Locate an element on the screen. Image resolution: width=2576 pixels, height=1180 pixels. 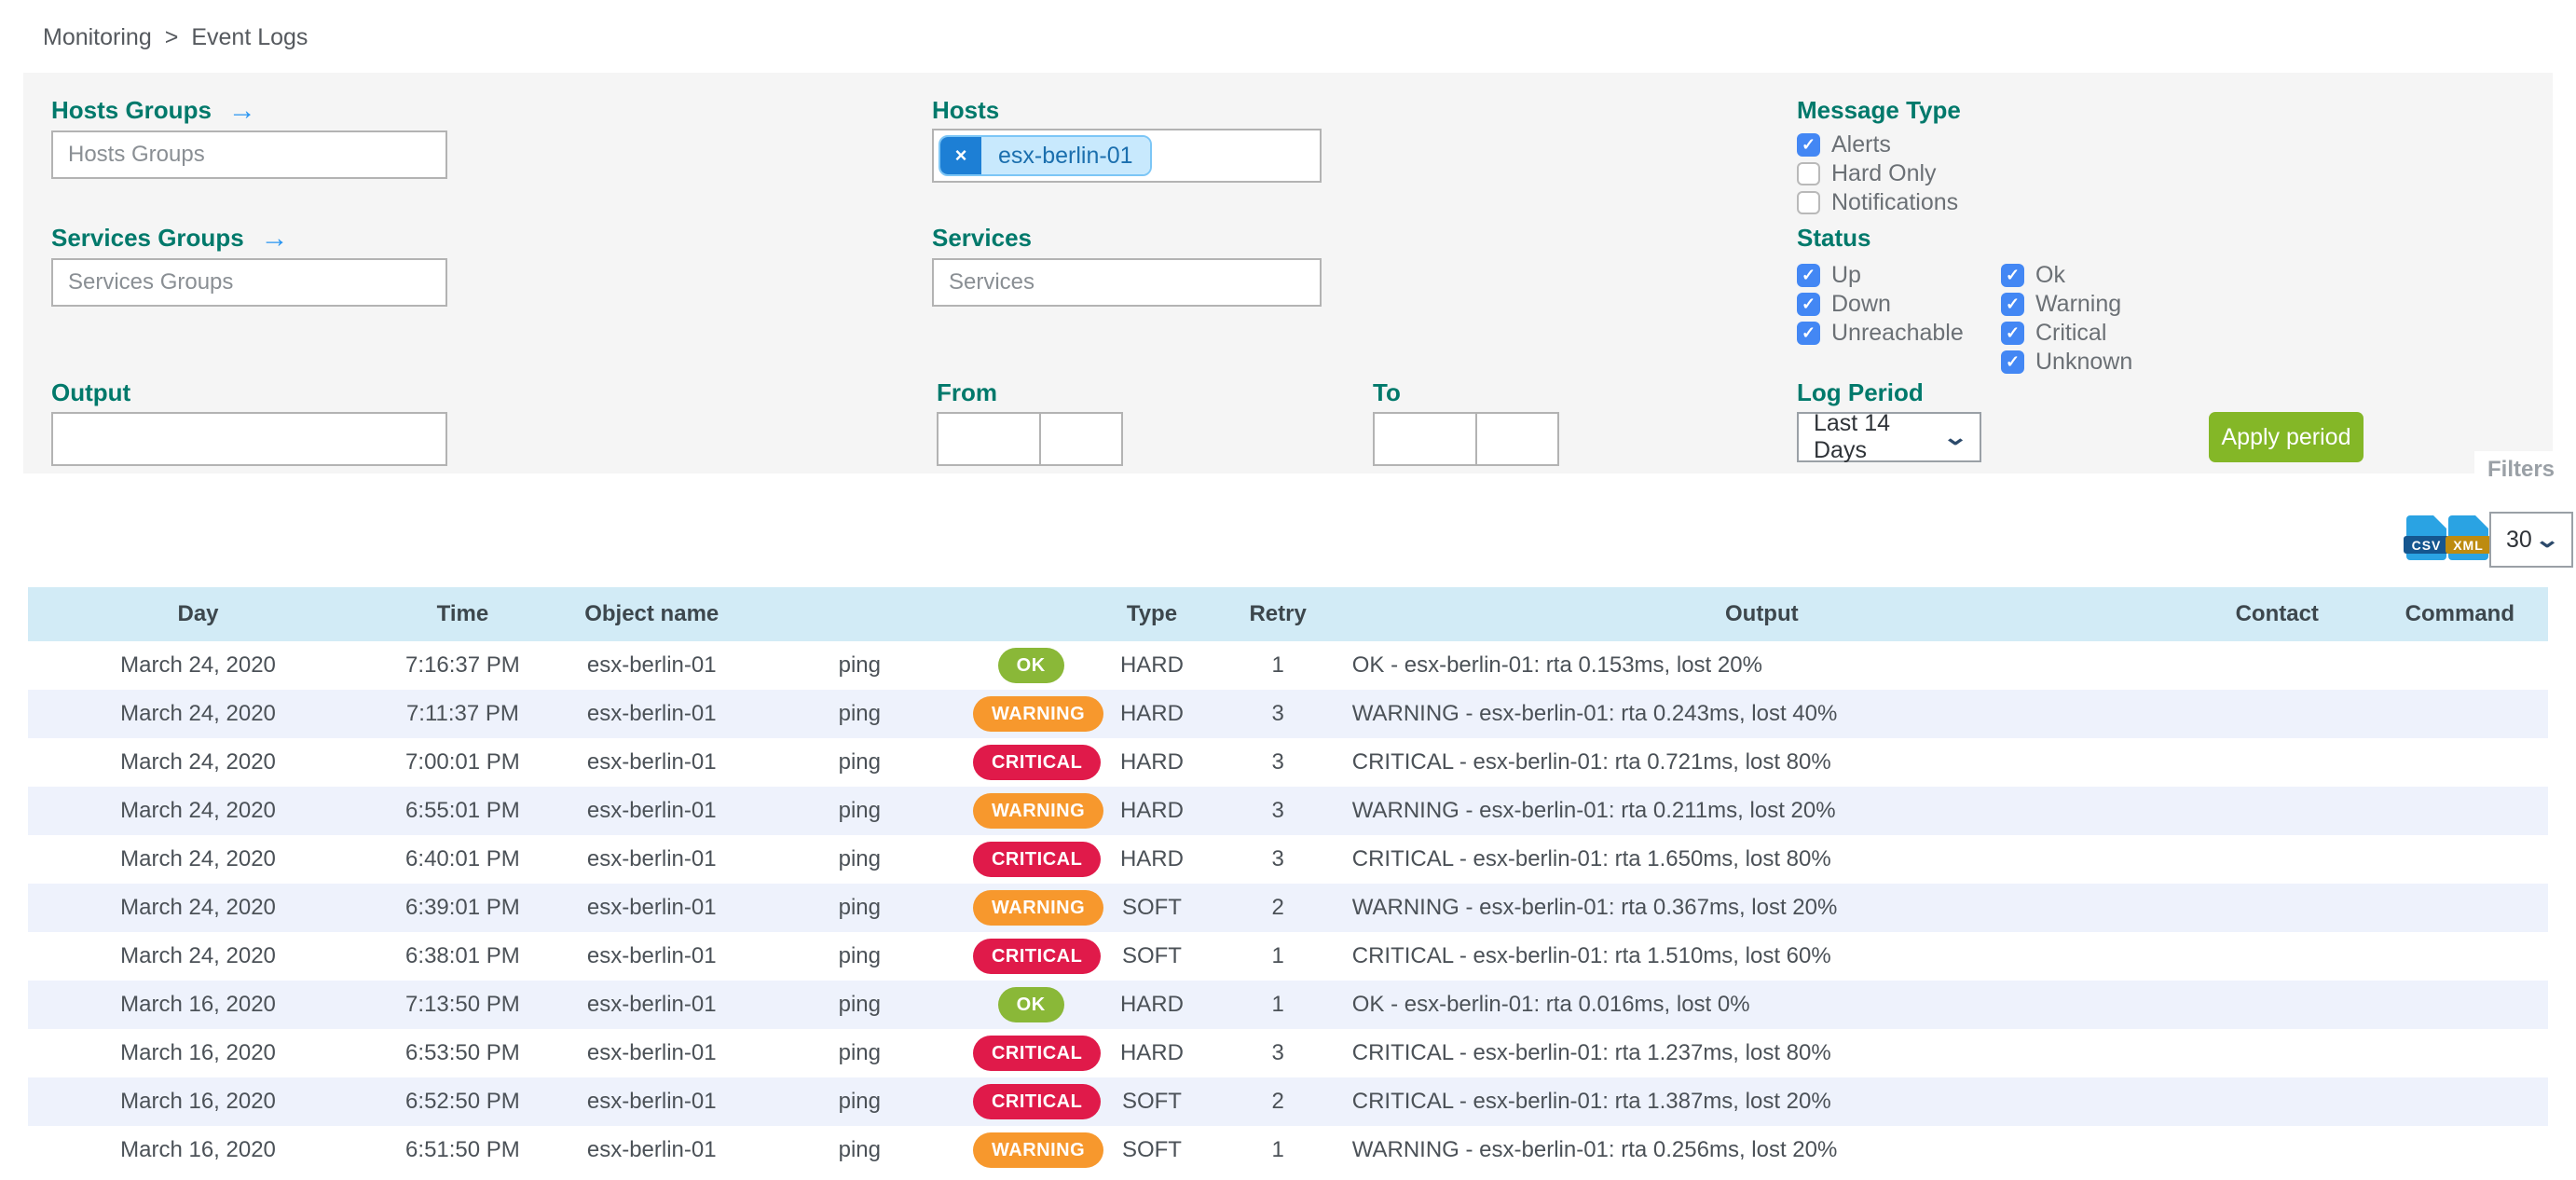
checkbox-message-type-alerts: ✓ Alerts is located at coordinates (1877, 145).